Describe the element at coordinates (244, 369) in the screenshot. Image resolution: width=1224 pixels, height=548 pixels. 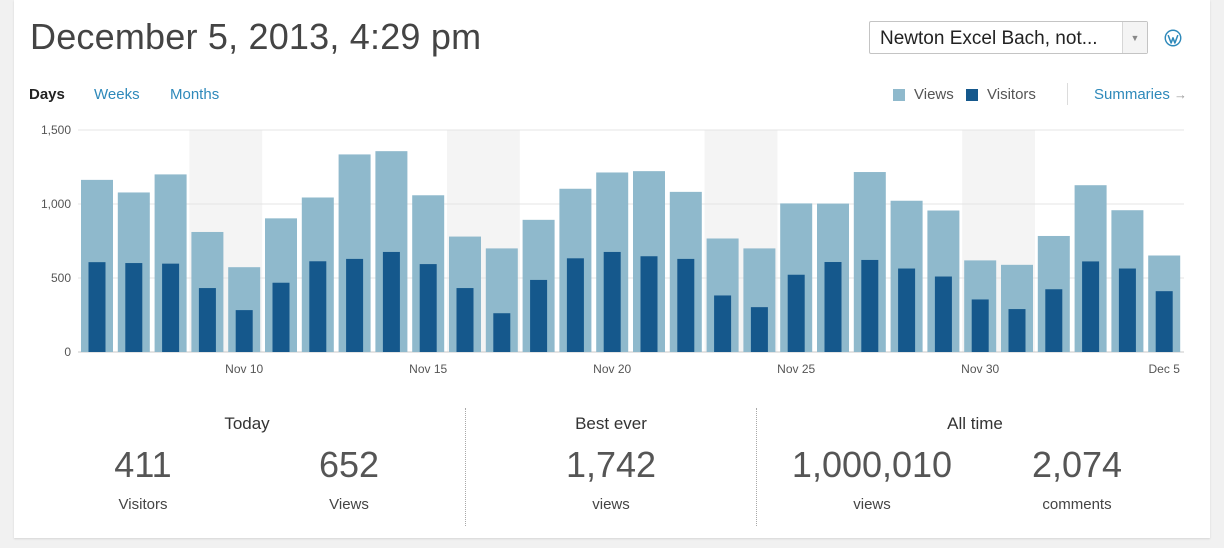
I see `x-tick-label: Nov 10` at that location.